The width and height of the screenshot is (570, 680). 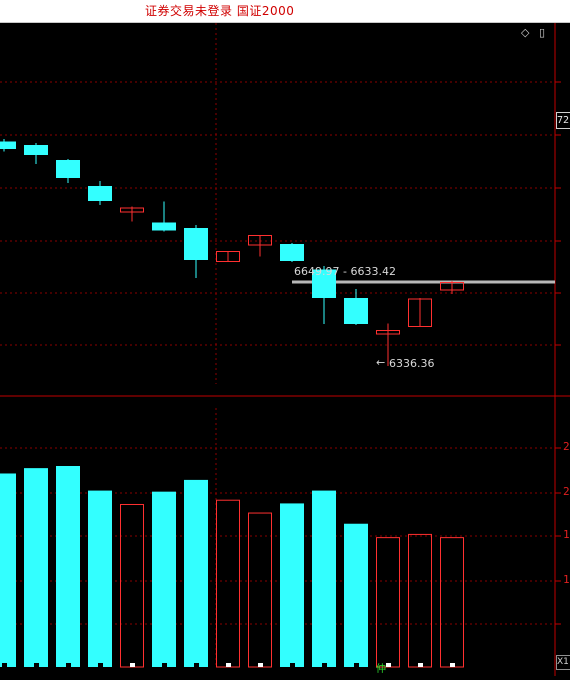 What do you see at coordinates (345, 271) in the screenshot?
I see `range-label: 6649.97 - 6633.42` at bounding box center [345, 271].